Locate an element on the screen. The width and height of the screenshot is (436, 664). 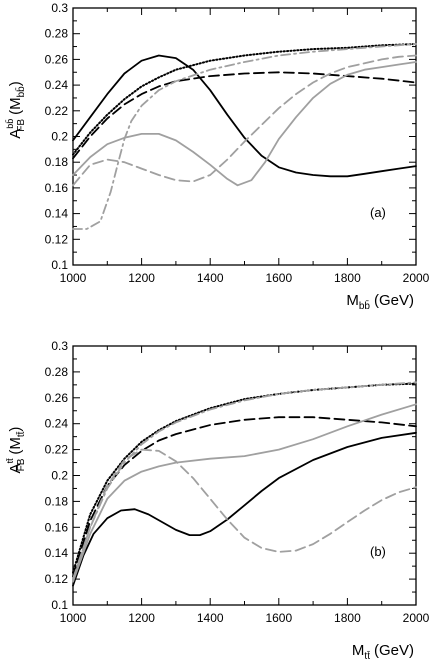
series-line-solid-black is located at coordinates (244, 116).